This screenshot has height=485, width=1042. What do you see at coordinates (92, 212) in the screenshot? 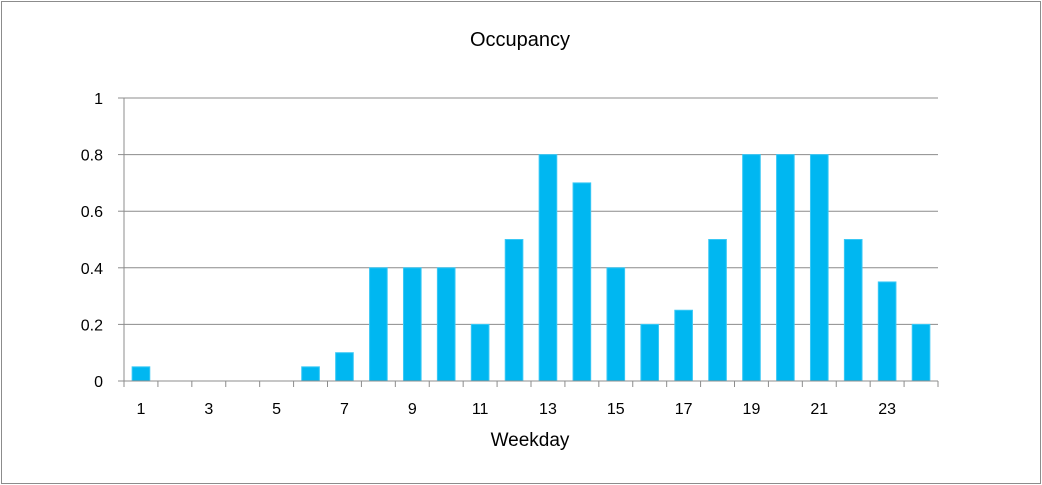
I see `y-tick-label: 0.6` at bounding box center [92, 212].